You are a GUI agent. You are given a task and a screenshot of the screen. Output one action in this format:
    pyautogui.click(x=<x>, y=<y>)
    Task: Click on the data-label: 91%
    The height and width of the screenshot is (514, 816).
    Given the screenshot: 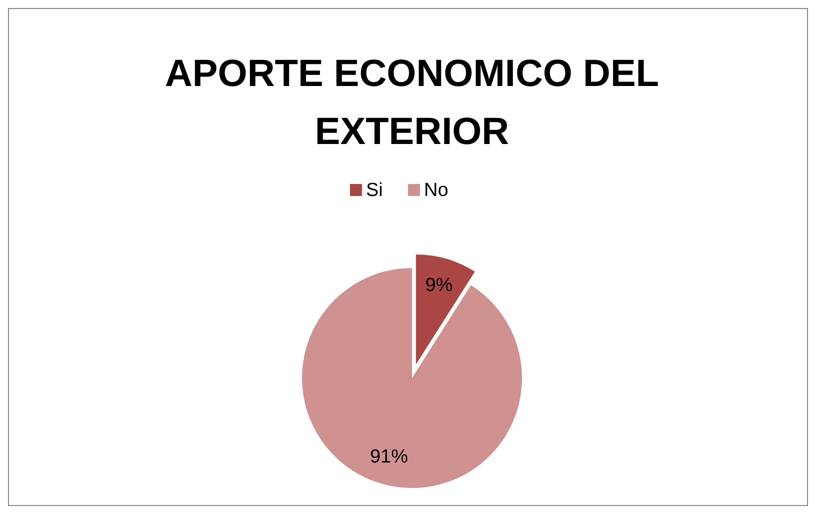 What is the action you would take?
    pyautogui.click(x=389, y=457)
    